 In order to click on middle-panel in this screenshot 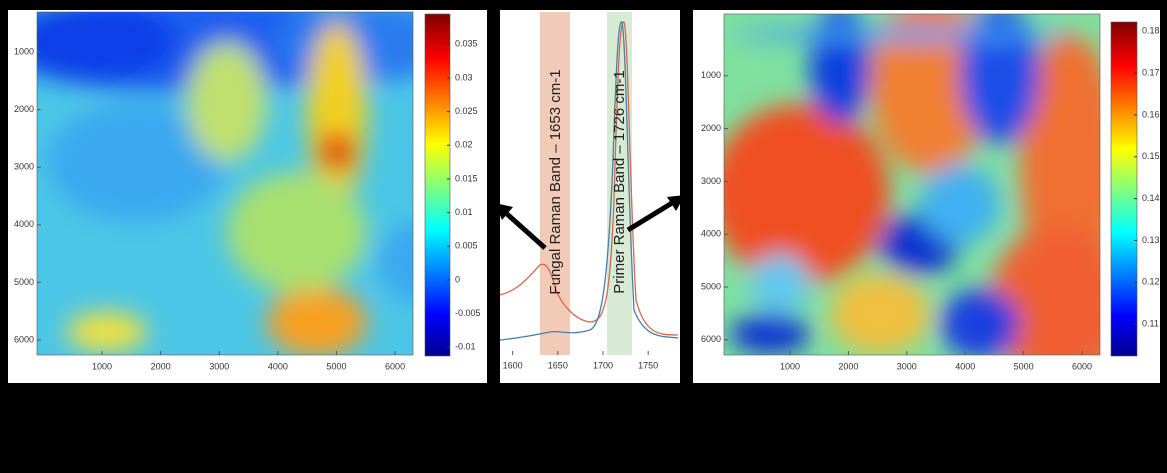, I will do `click(590, 196)`.